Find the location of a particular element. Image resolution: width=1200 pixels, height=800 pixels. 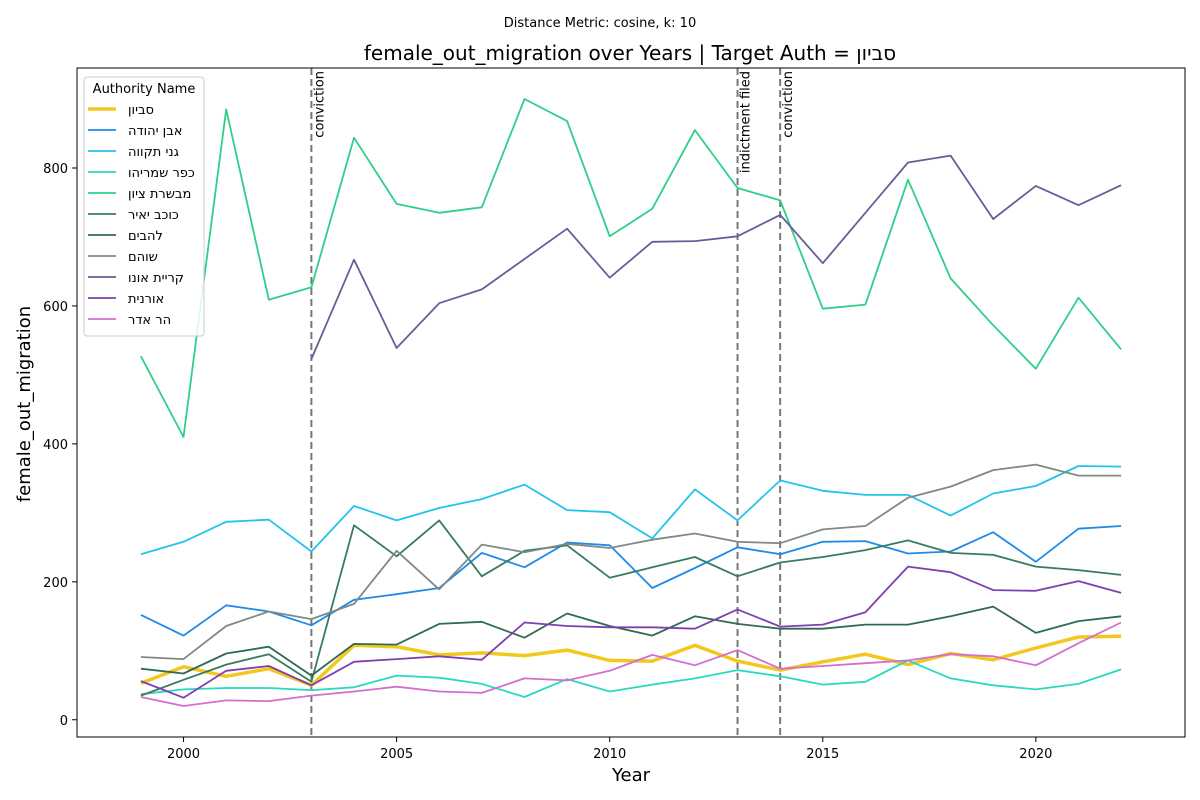

legend-entry: שוהם is located at coordinates (143, 257).